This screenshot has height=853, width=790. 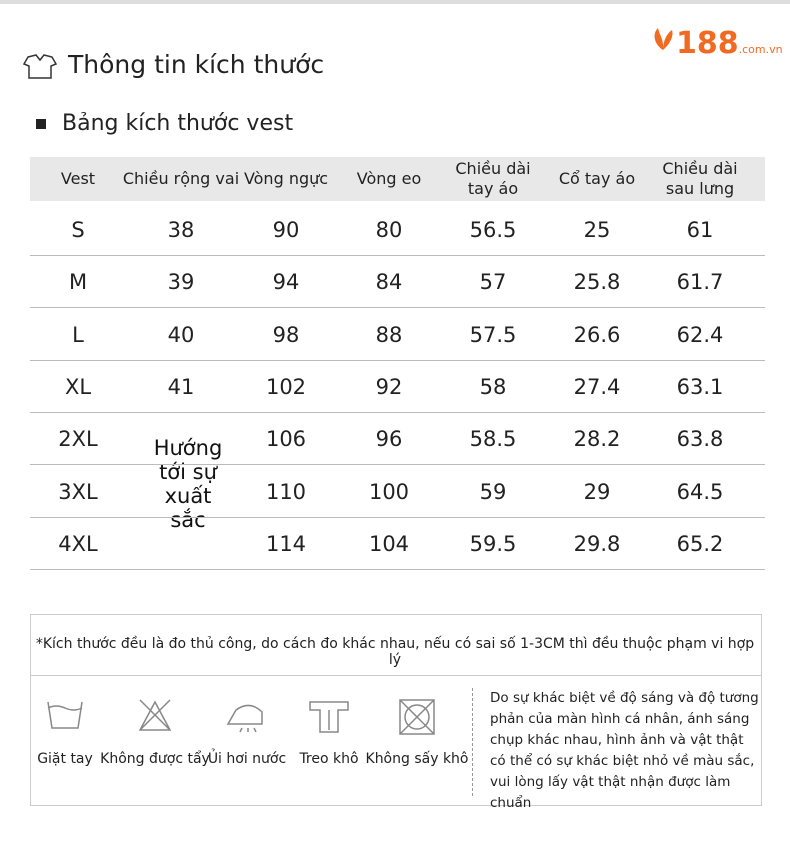 What do you see at coordinates (155, 759) in the screenshot?
I see `care-label: Không được tẩy` at bounding box center [155, 759].